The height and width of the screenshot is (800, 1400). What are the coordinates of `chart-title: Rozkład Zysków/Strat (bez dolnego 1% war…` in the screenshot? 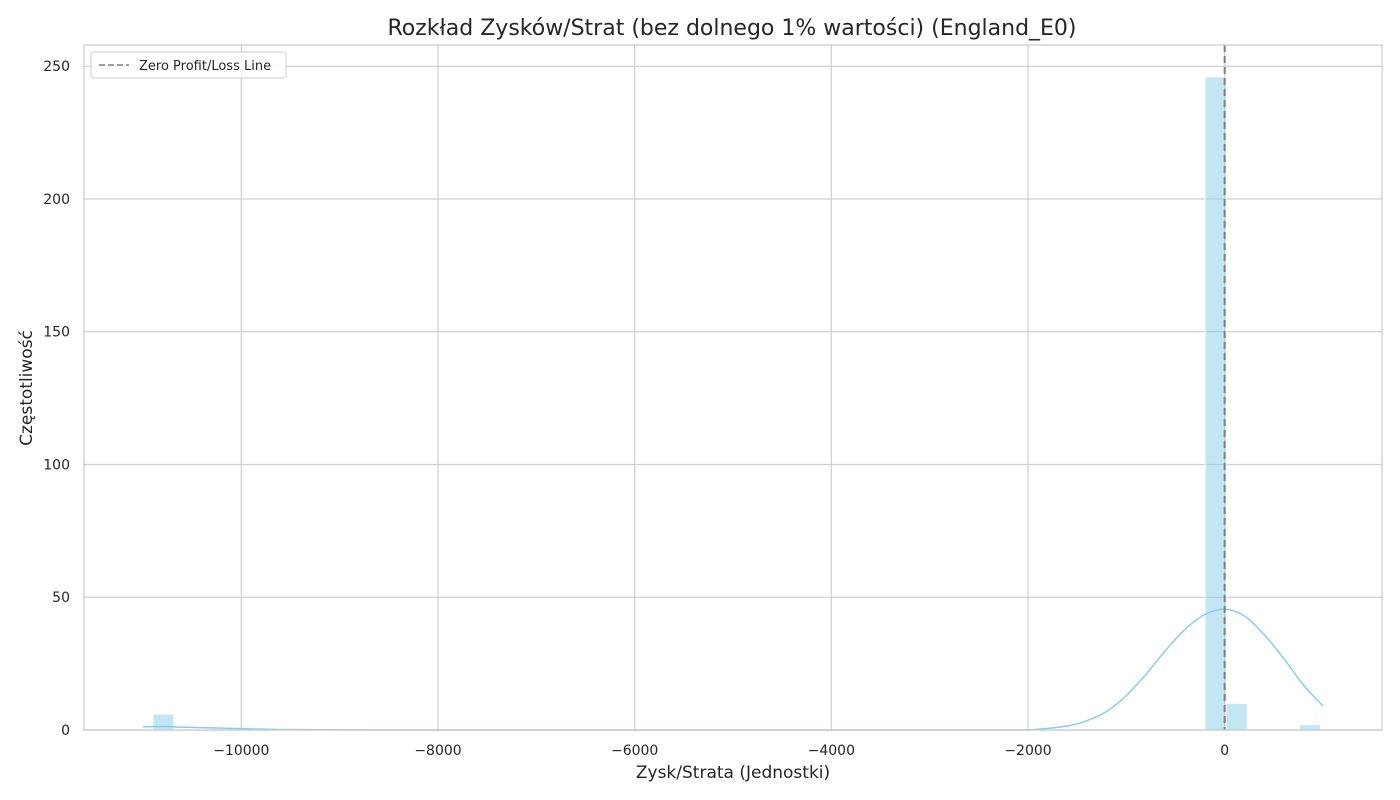 It's located at (731, 28).